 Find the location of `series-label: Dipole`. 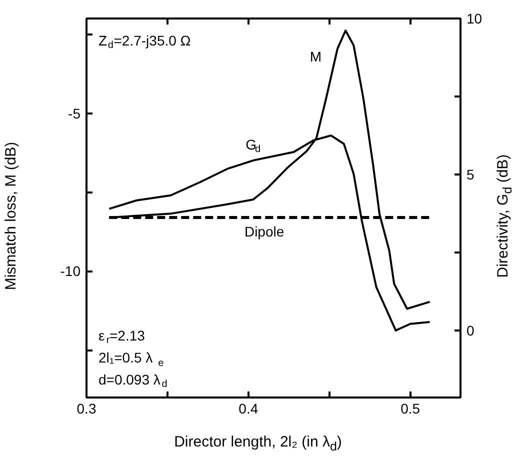

series-label: Dipole is located at coordinates (264, 231).